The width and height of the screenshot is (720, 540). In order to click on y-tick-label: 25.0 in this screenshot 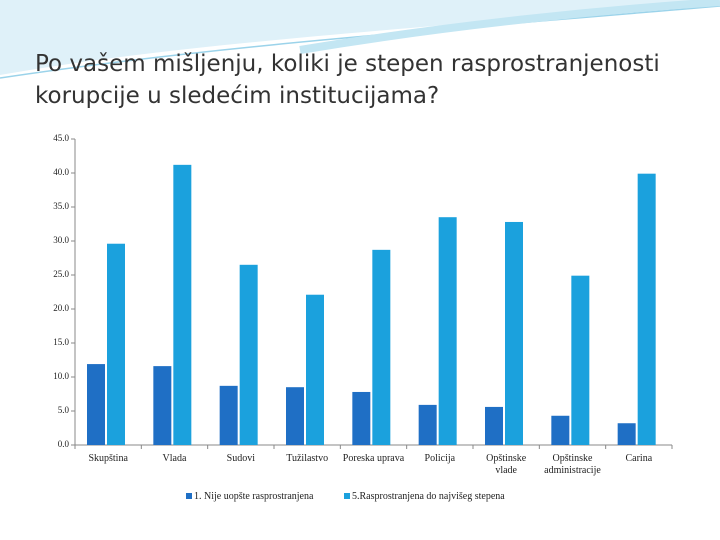, I will do `click(61, 274)`.